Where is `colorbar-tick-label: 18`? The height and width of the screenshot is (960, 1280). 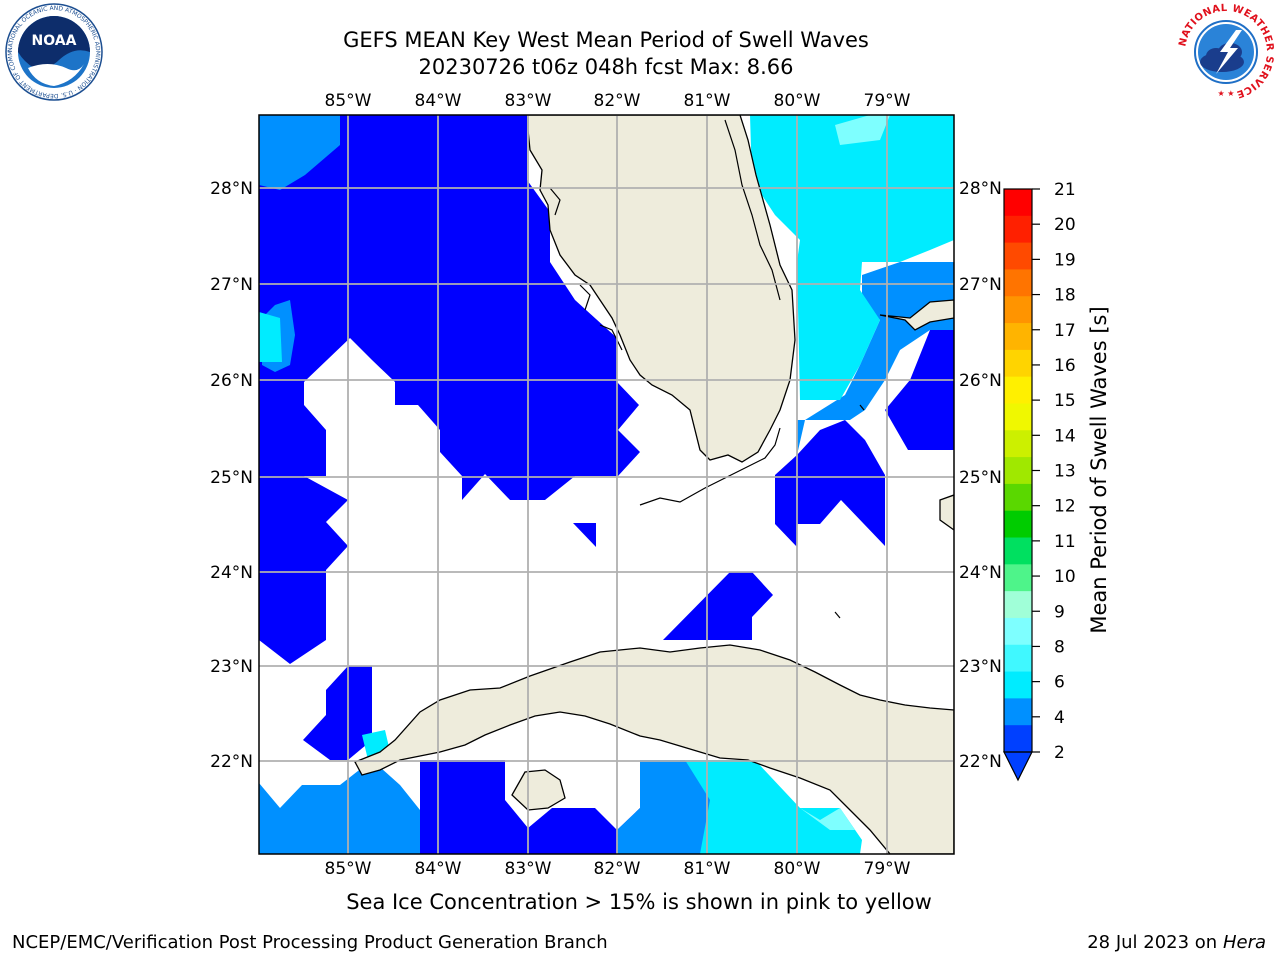
colorbar-tick-label: 18 is located at coordinates (1065, 296).